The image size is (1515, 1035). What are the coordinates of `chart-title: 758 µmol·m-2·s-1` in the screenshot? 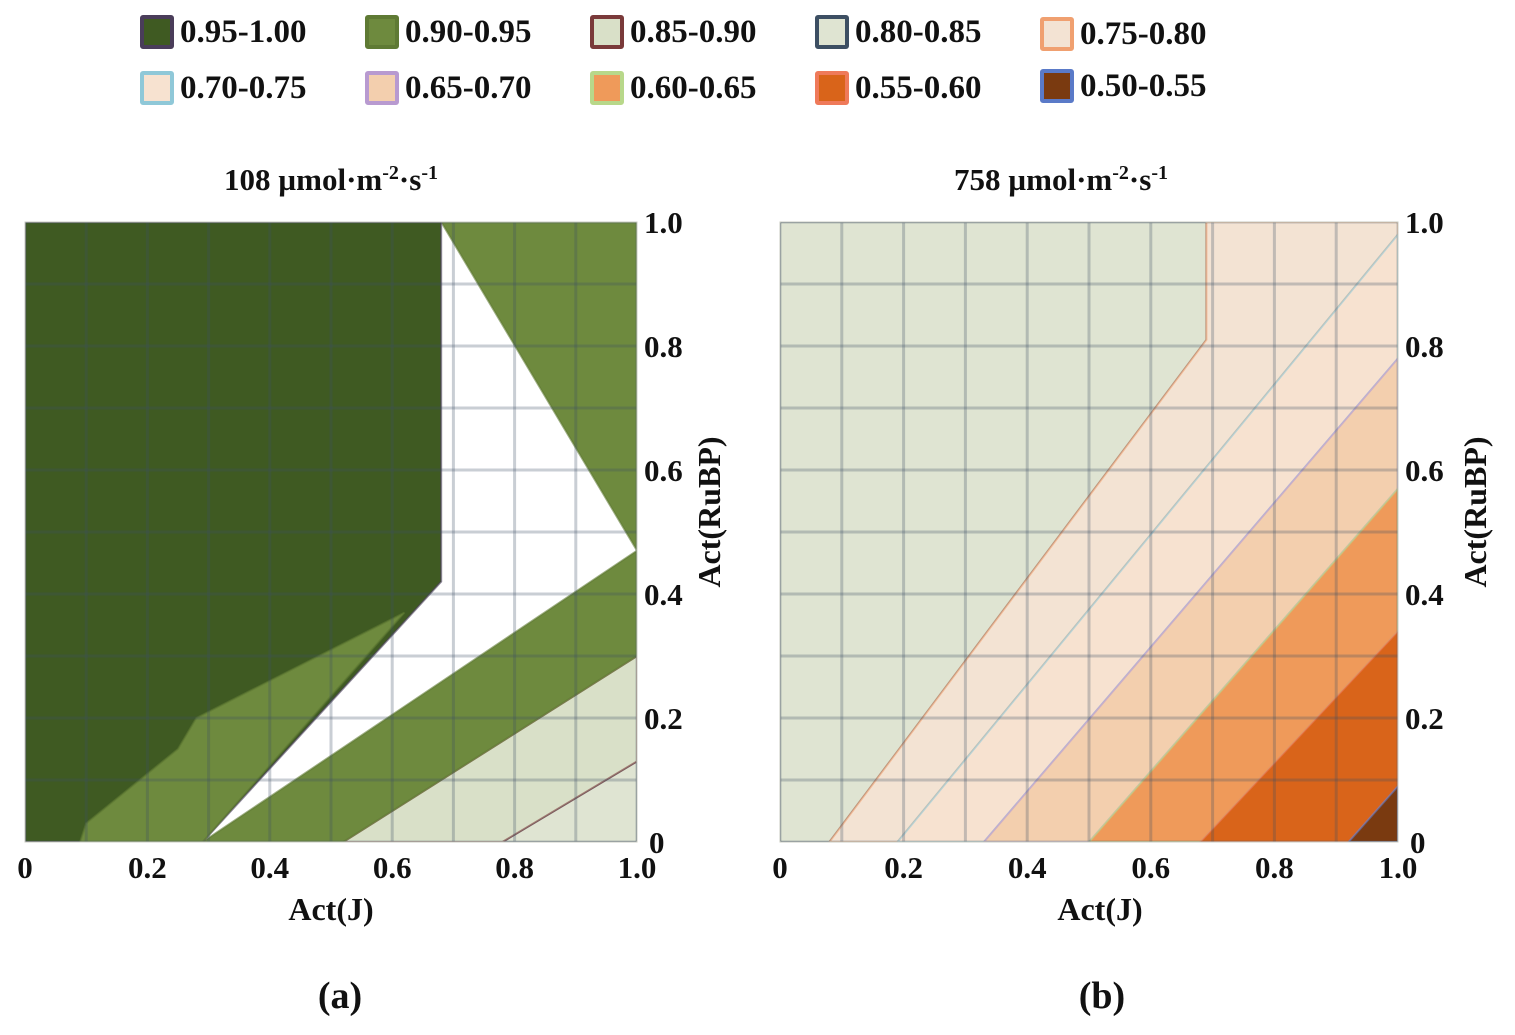 It's located at (1061, 179).